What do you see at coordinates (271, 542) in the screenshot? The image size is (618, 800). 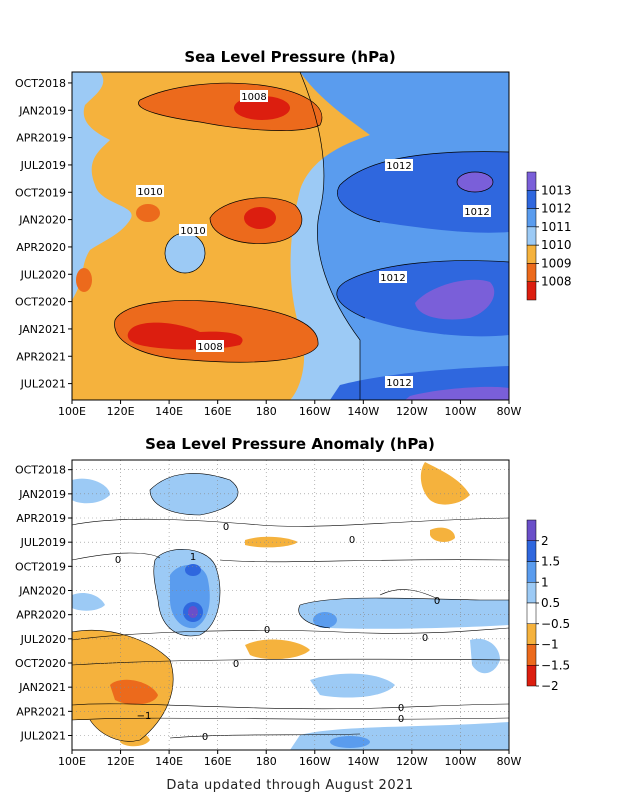 I see `anomaly-field-neg-d` at bounding box center [271, 542].